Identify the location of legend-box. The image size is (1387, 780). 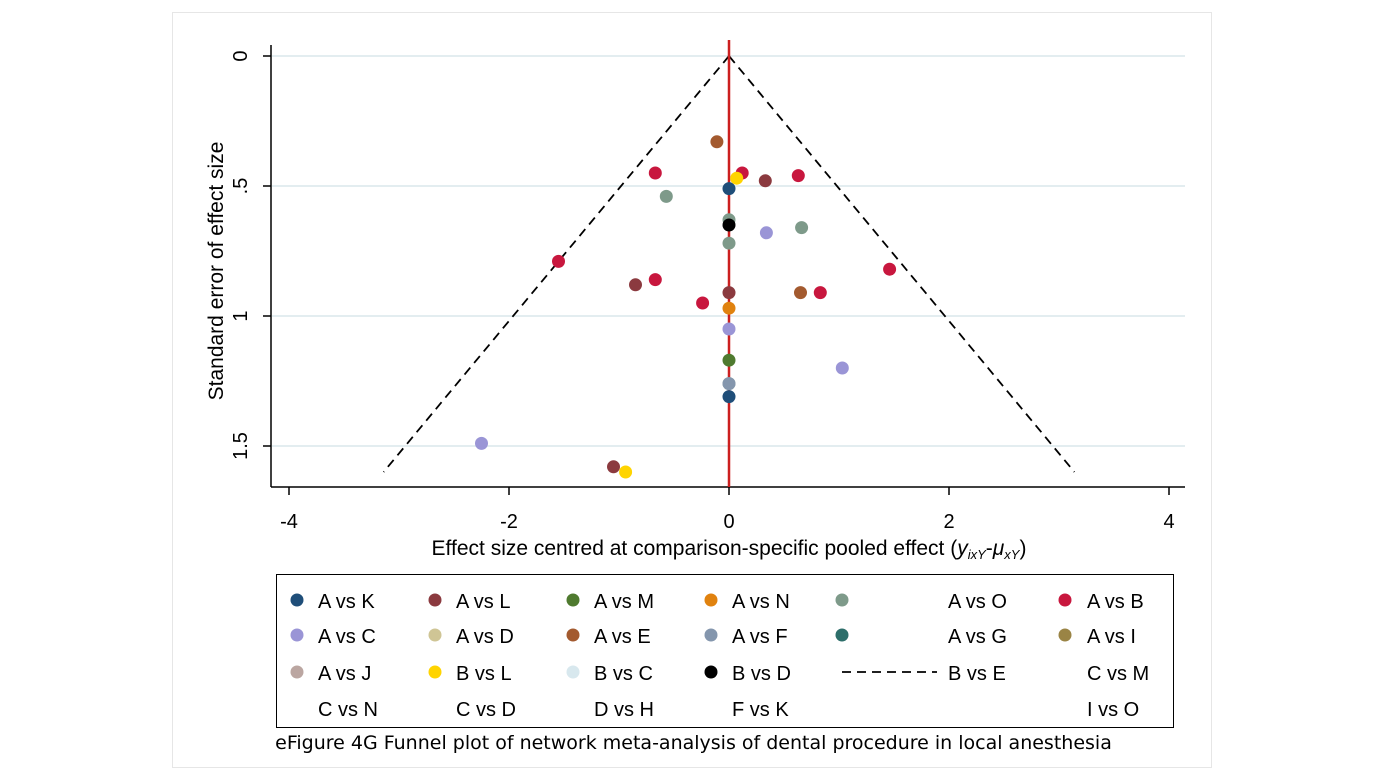
(725, 651).